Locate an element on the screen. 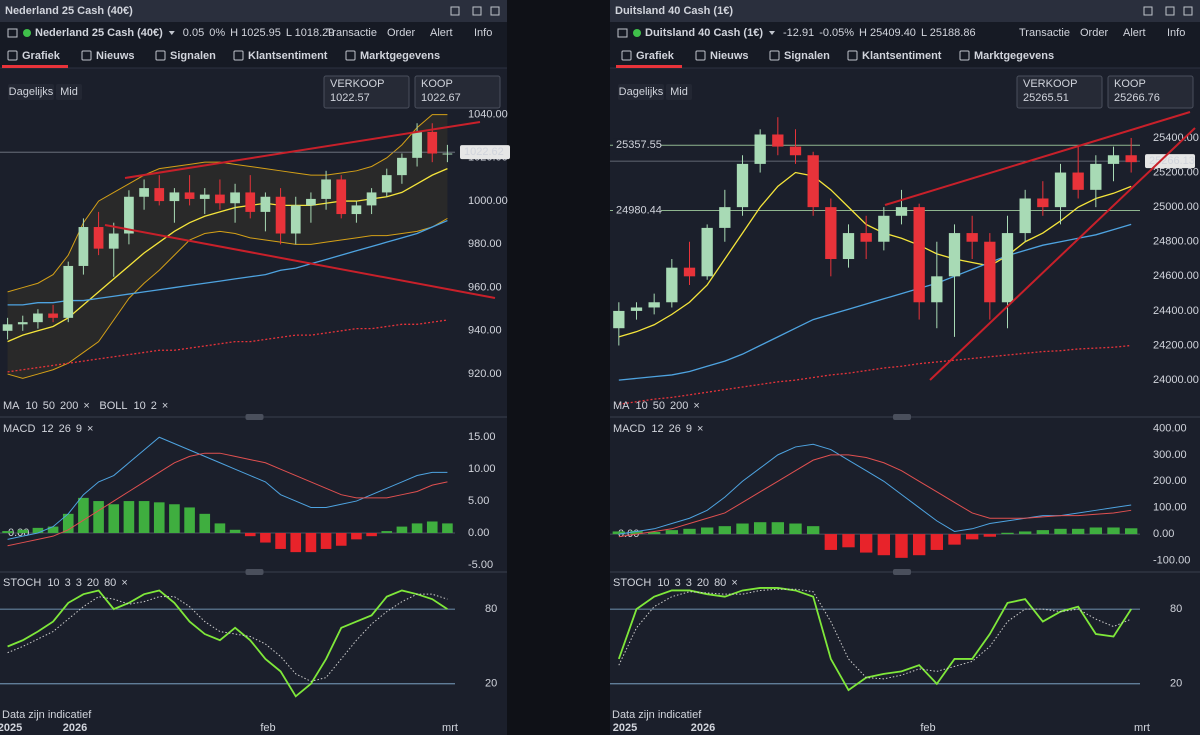 The width and height of the screenshot is (1200, 735). price-tick-label: 24200.00 is located at coordinates (1176, 345).